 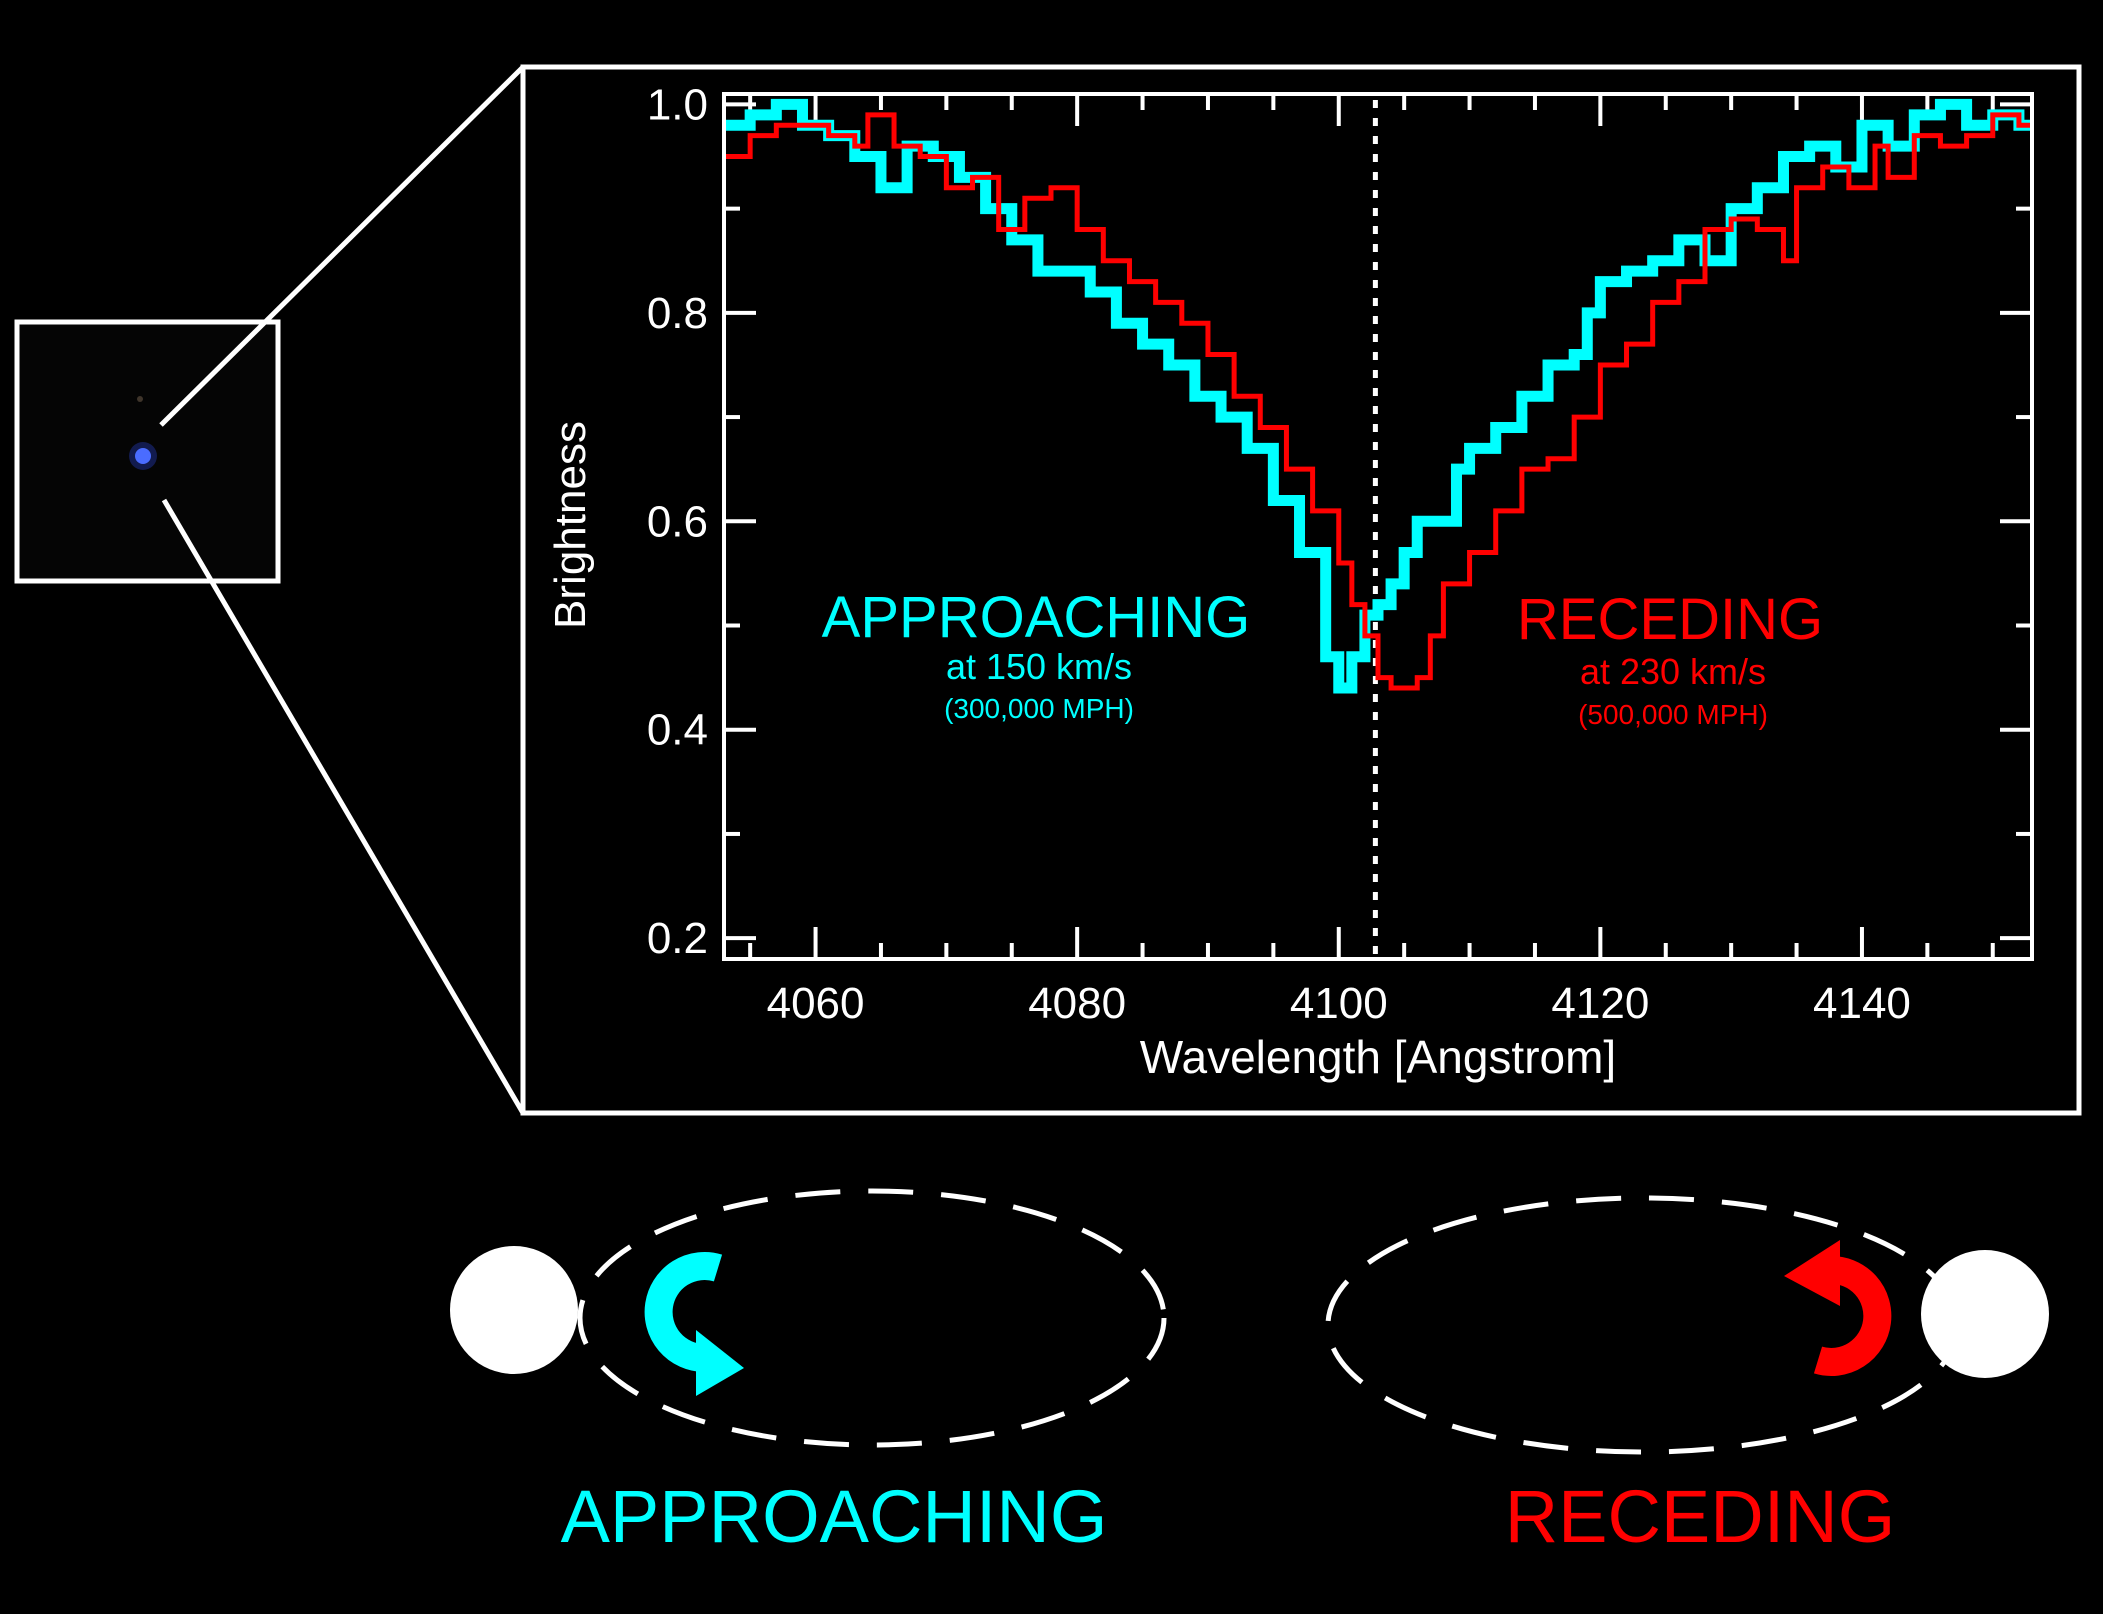 What do you see at coordinates (1838, 1308) in the screenshot?
I see `receding-arrow-icon` at bounding box center [1838, 1308].